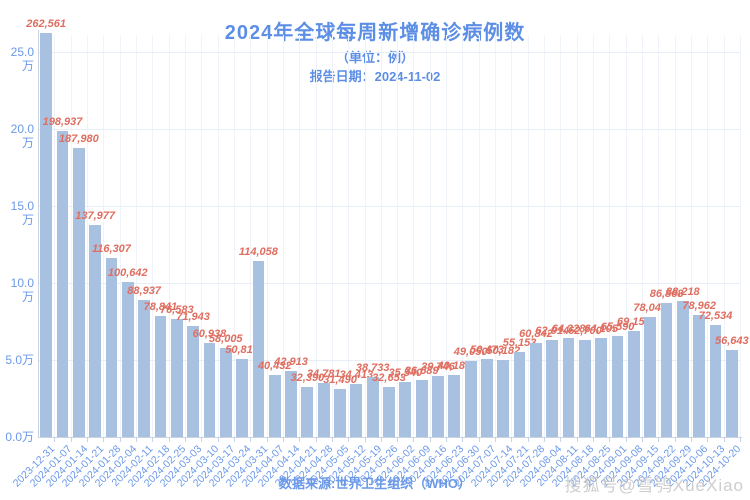  What do you see at coordinates (650, 307) in the screenshot?
I see `bar-value-label: 78,043` at bounding box center [650, 307].